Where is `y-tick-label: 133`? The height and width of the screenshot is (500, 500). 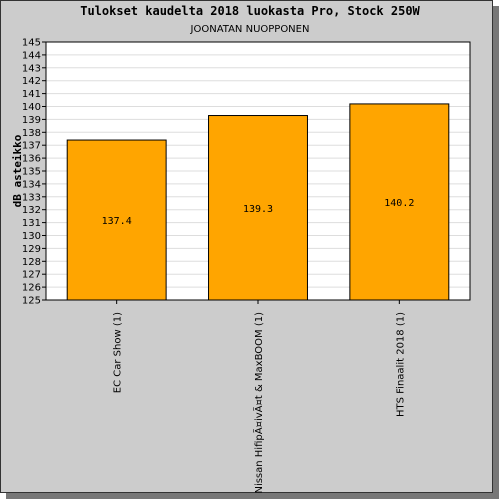 y-tick-label: 133 is located at coordinates (31, 197).